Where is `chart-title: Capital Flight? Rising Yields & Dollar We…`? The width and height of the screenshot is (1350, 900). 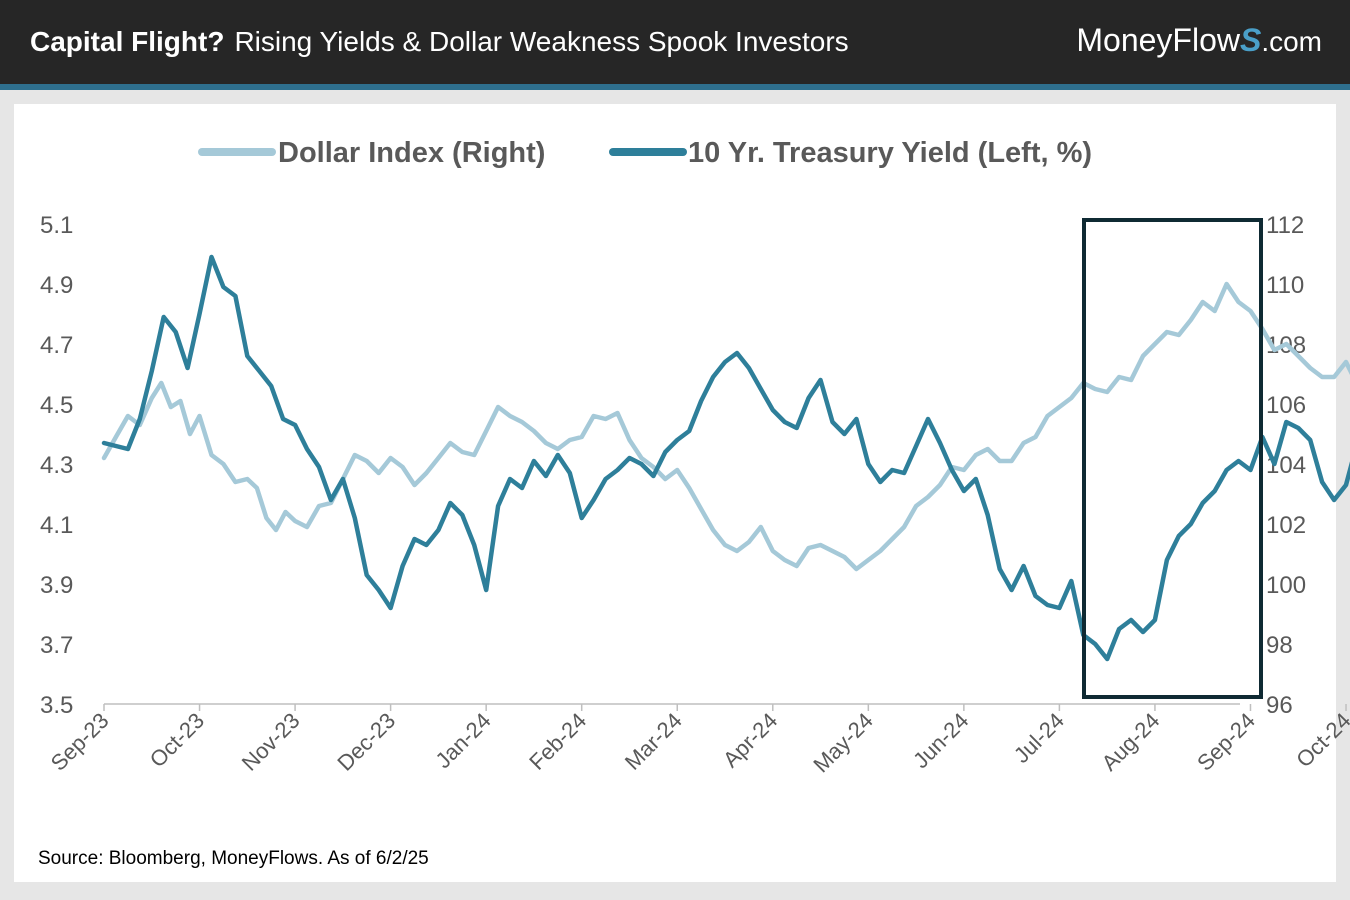
chart-title: Capital Flight? Rising Yields & Dollar We… is located at coordinates (439, 42).